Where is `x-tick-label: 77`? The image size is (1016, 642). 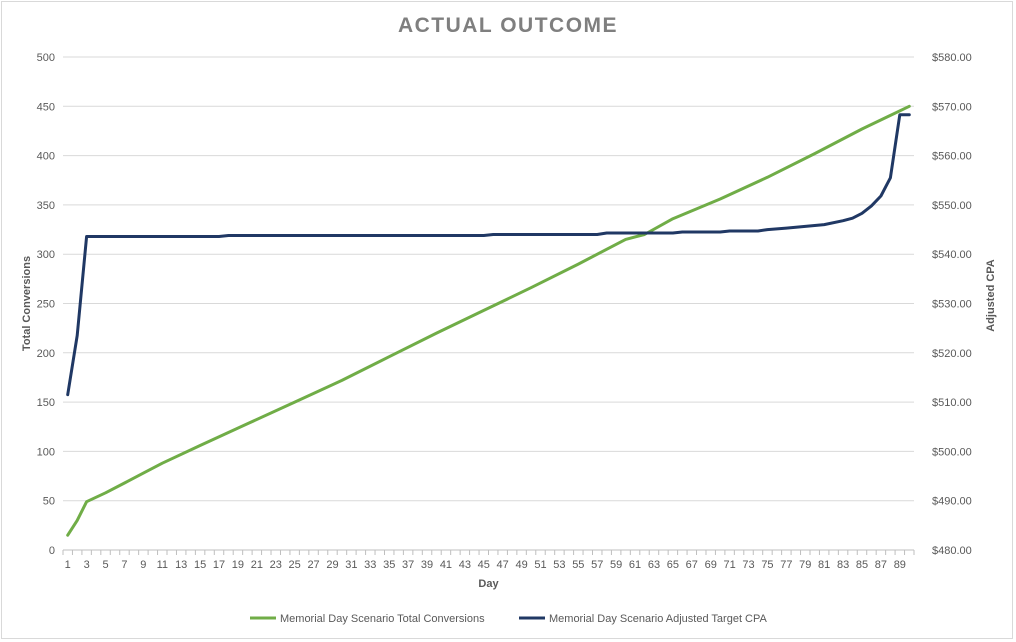
x-tick-label: 77 is located at coordinates (786, 565).